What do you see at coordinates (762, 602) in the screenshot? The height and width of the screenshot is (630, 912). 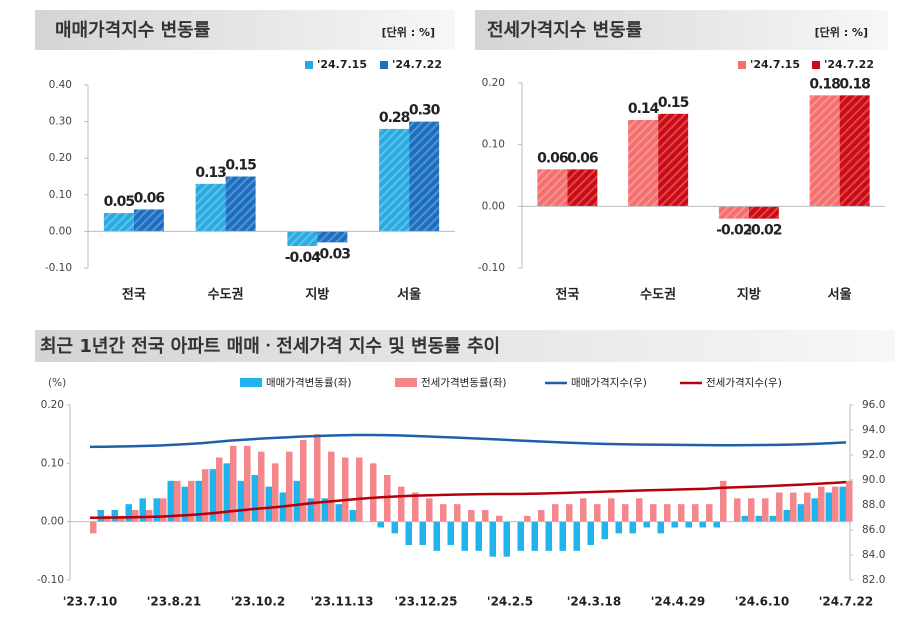 I see `x-tick-label: '24.6.10` at bounding box center [762, 602].